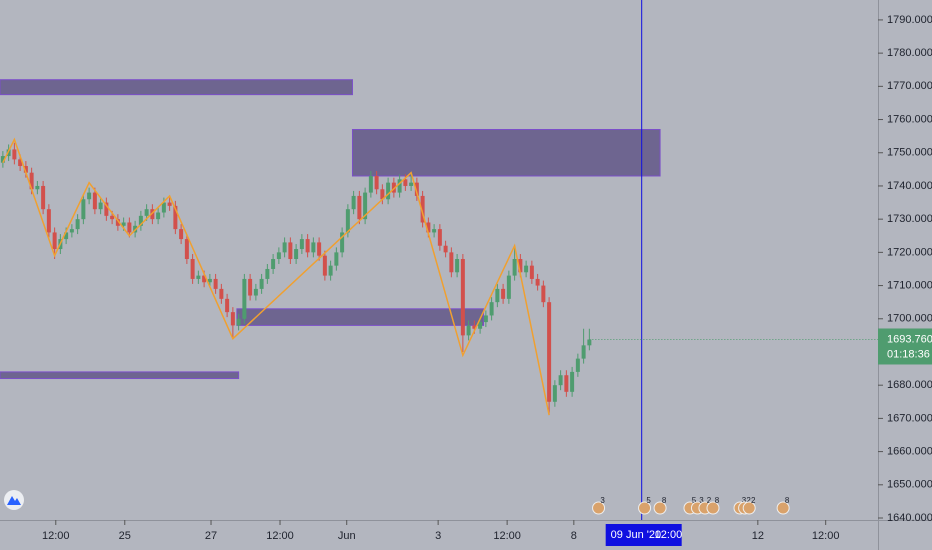 This screenshot has width=932, height=550. I want to click on y-tick-label: 1770.0000, so click(909, 86).